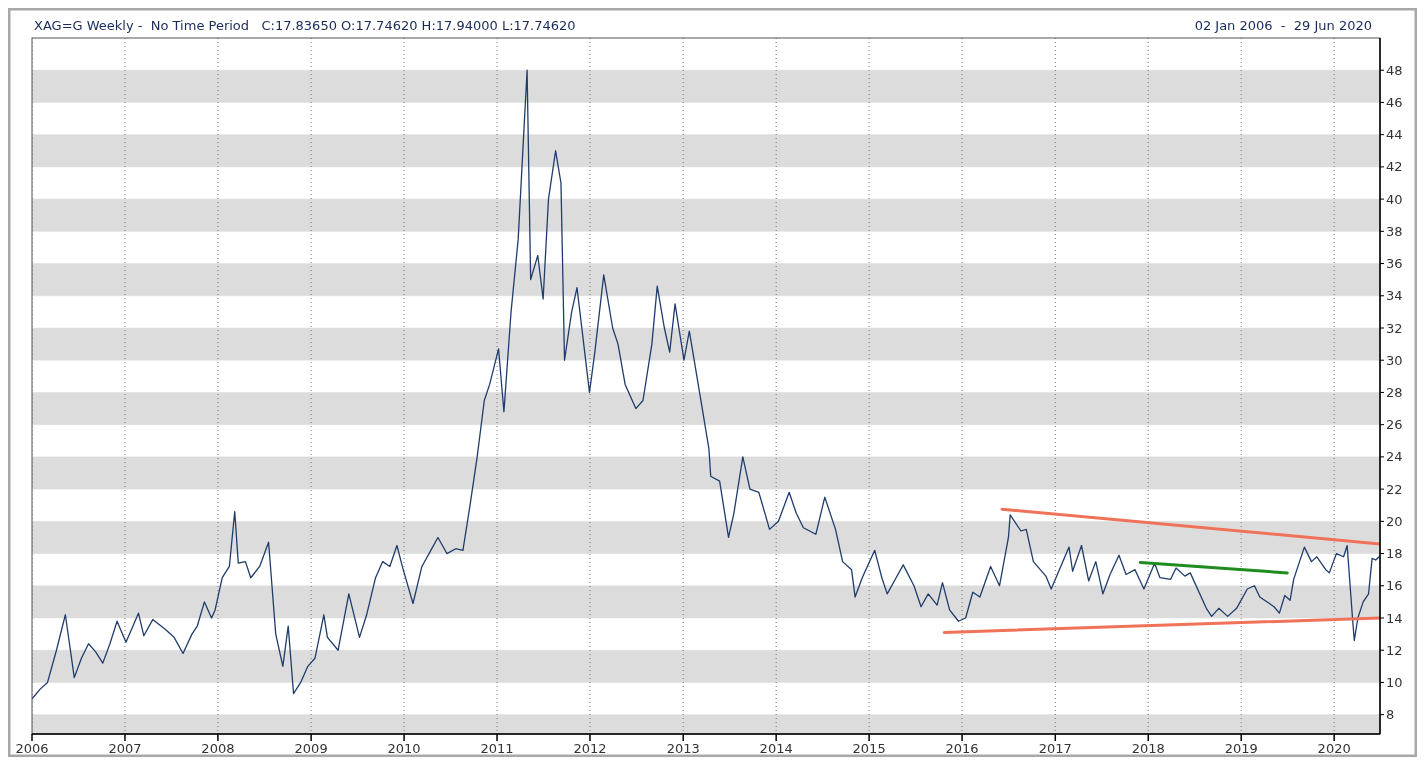 This screenshot has width=1425, height=765. What do you see at coordinates (1394, 296) in the screenshot?
I see `y-tick-label: 34` at bounding box center [1394, 296].